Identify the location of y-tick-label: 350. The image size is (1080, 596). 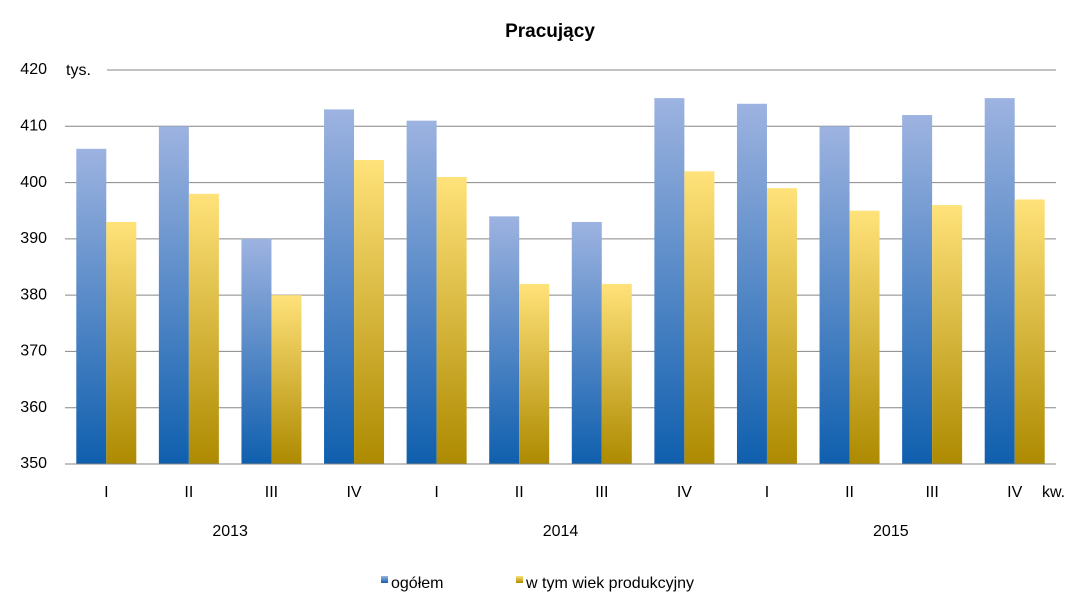
(33, 463).